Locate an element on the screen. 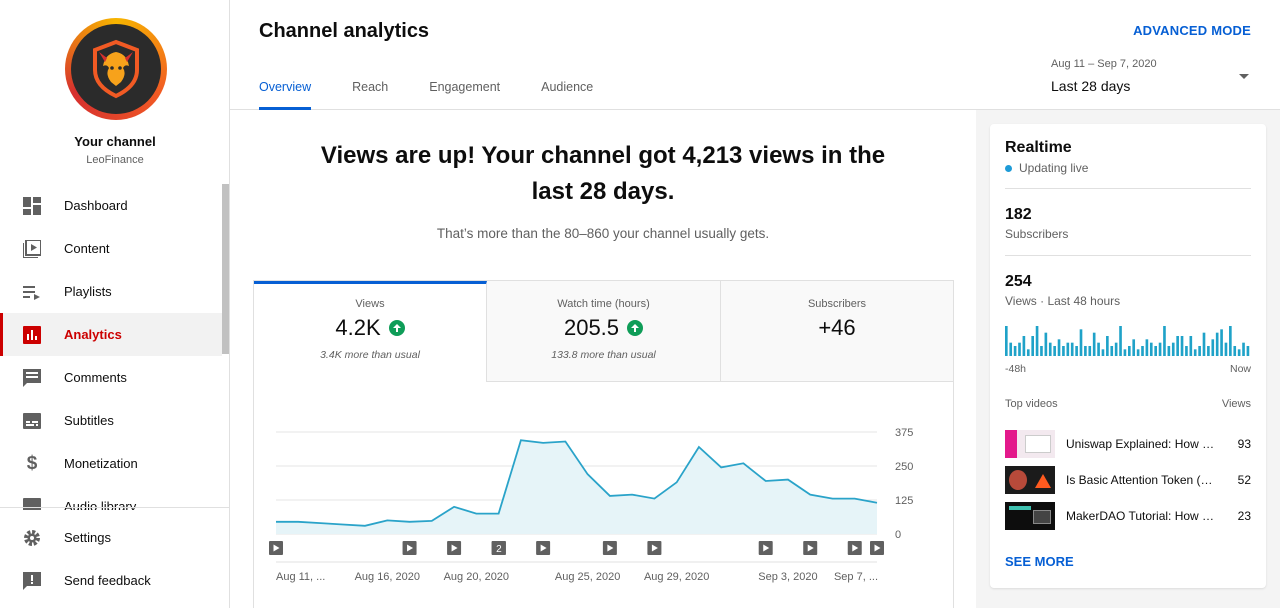  realtime-bar-chart is located at coordinates (1128, 340).